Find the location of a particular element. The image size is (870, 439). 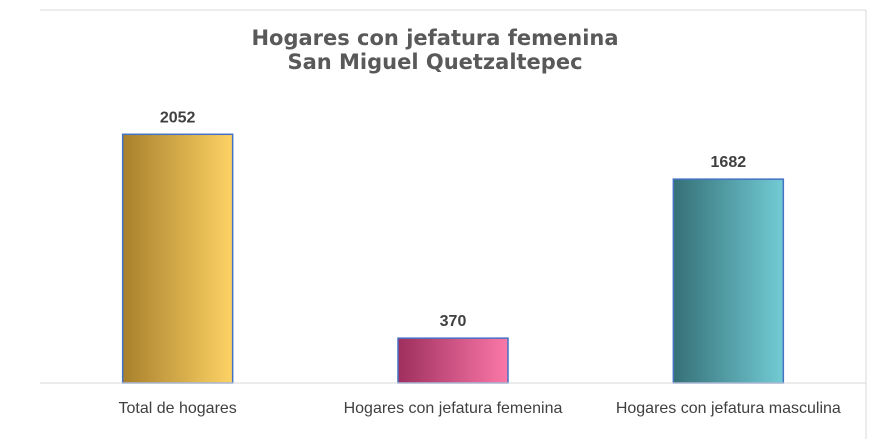

x-tick-label: Hogares con jefatura femenina is located at coordinates (453, 408).